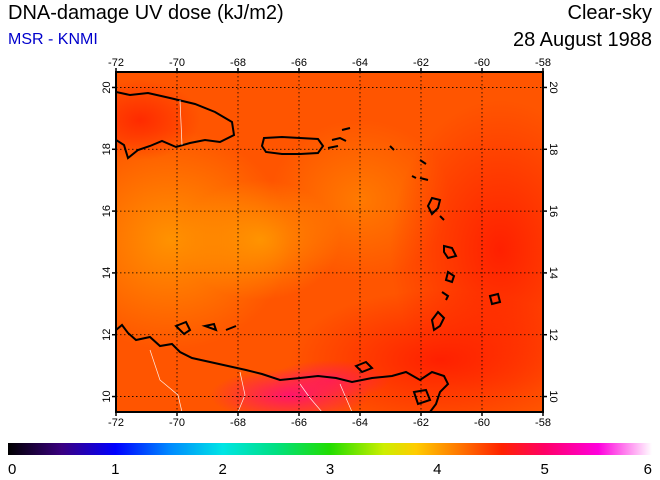 Image resolution: width=660 pixels, height=480 pixels. Describe the element at coordinates (609, 13) in the screenshot. I see `sky-condition-label: Clear-sky` at that location.